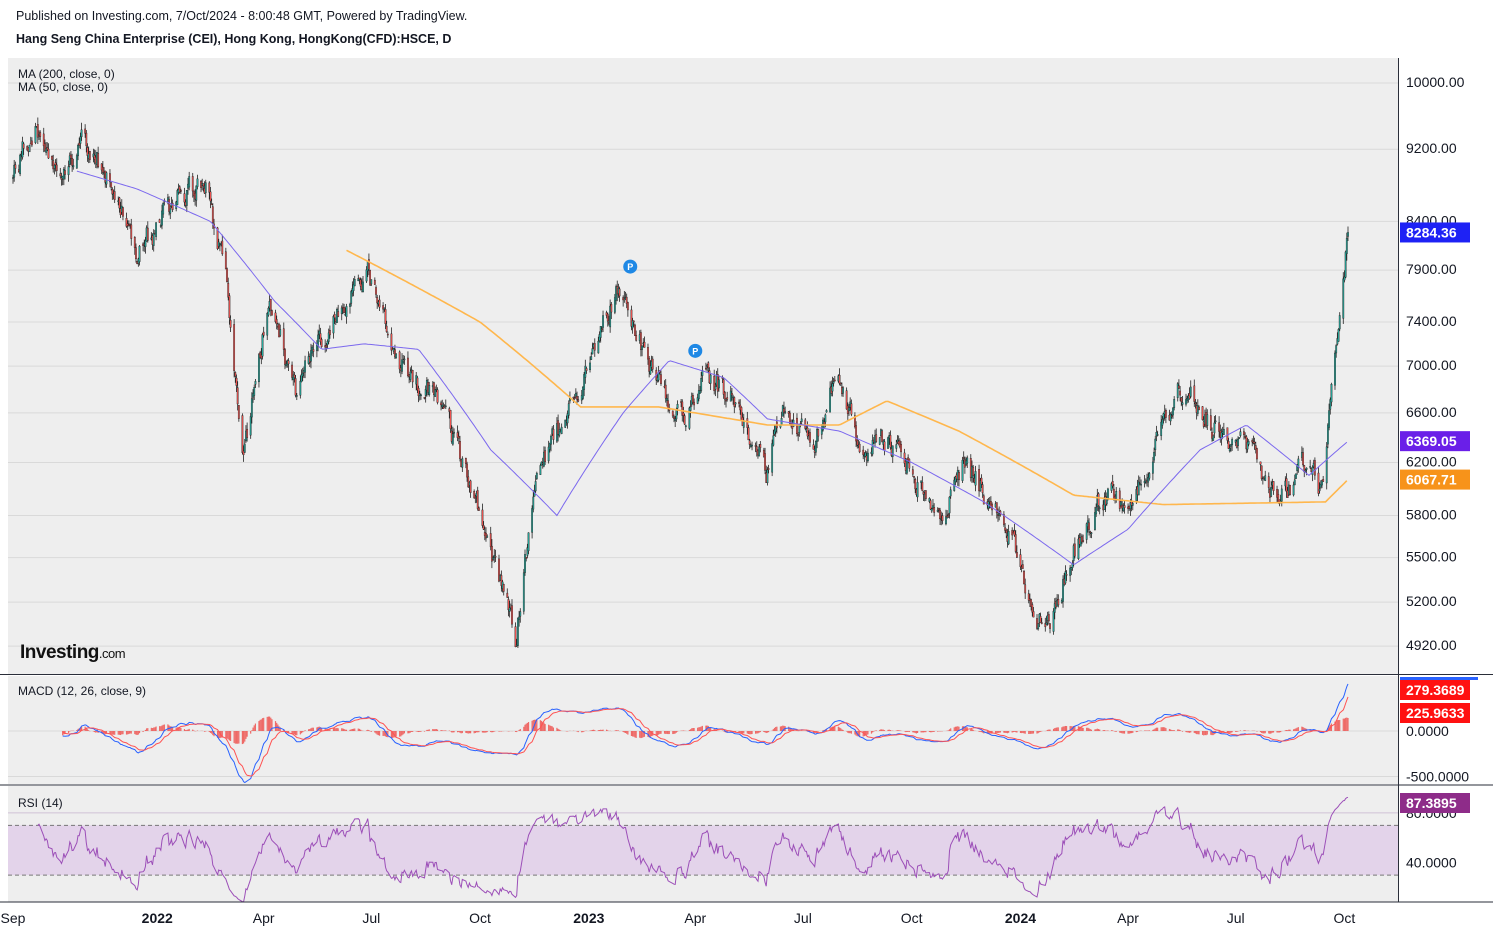  I want to click on rsi-band, so click(703, 850).